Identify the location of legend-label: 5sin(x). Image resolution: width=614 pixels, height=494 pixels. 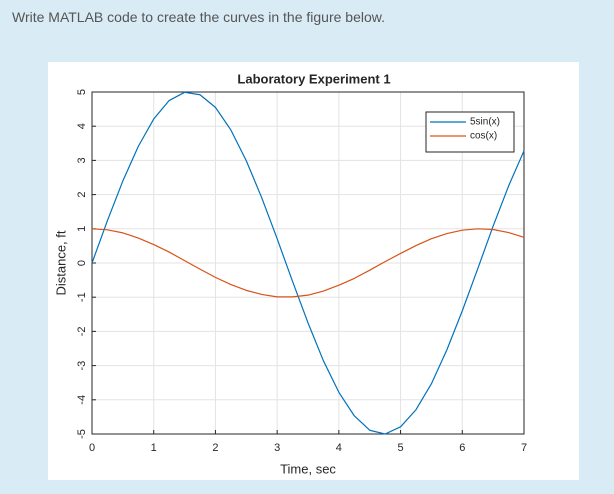
(485, 122).